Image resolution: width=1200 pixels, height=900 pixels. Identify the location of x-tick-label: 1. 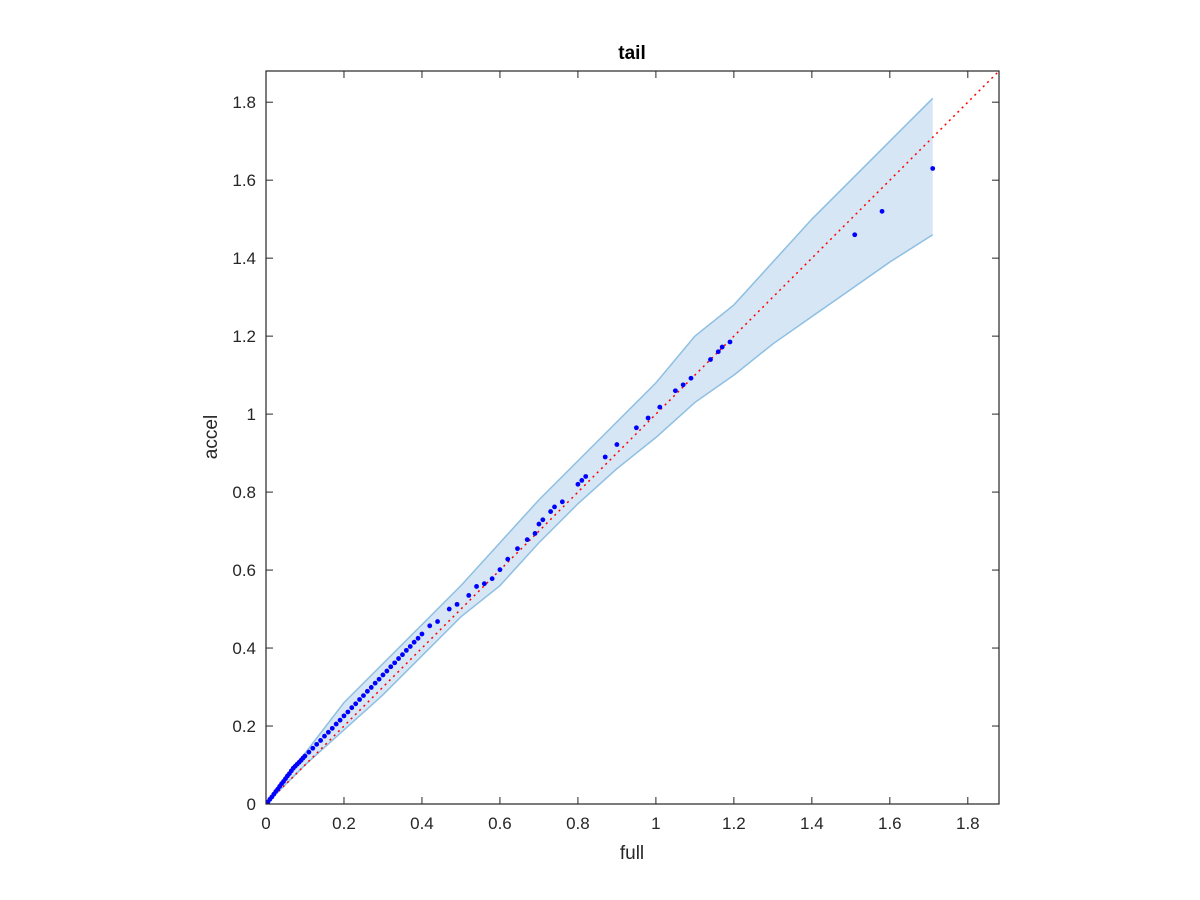
(655, 823).